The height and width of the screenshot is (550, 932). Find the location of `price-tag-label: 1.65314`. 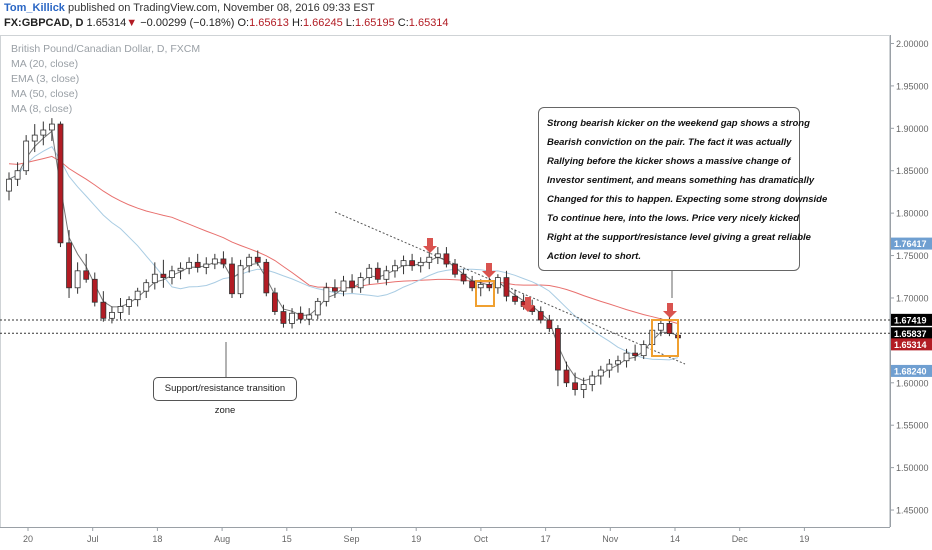

price-tag-label: 1.65314 is located at coordinates (910, 345).